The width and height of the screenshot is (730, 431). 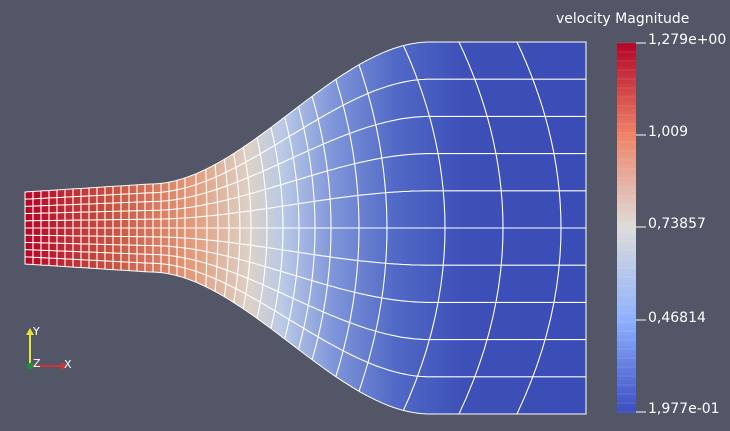 I want to click on scalar-bar-label-2: 1,009, so click(x=668, y=132).